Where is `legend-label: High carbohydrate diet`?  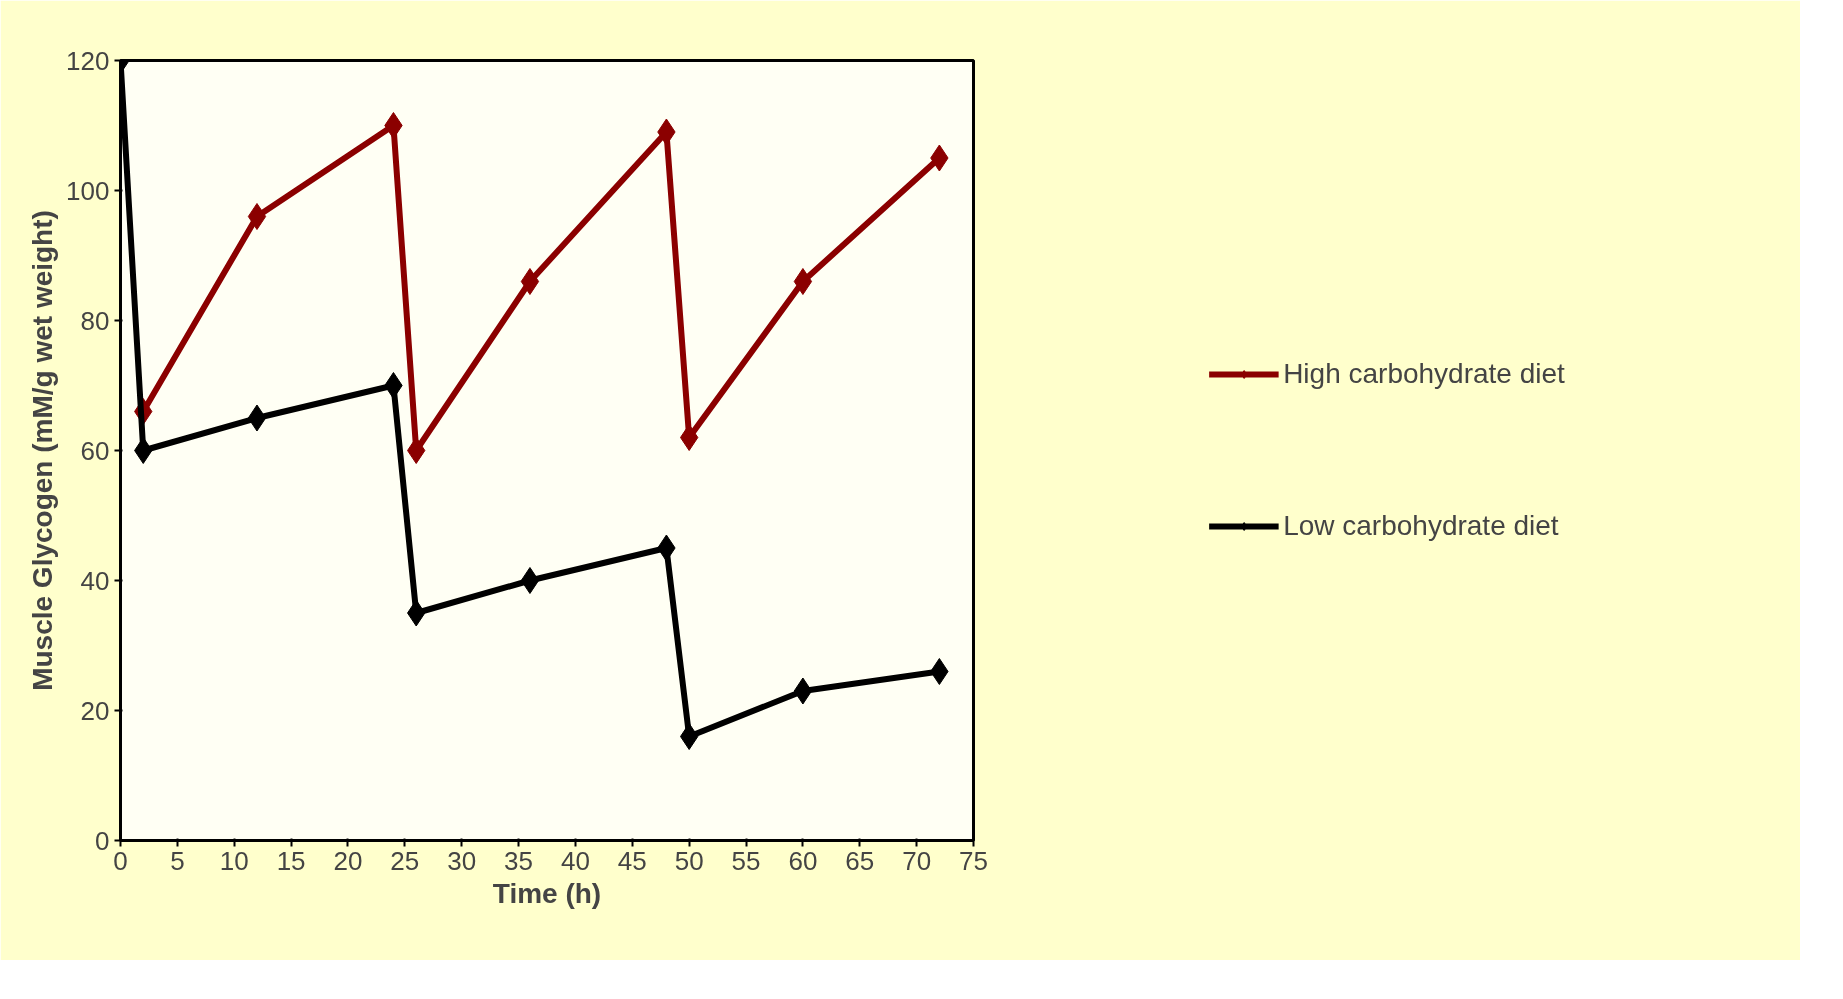 legend-label: High carbohydrate diet is located at coordinates (1424, 374).